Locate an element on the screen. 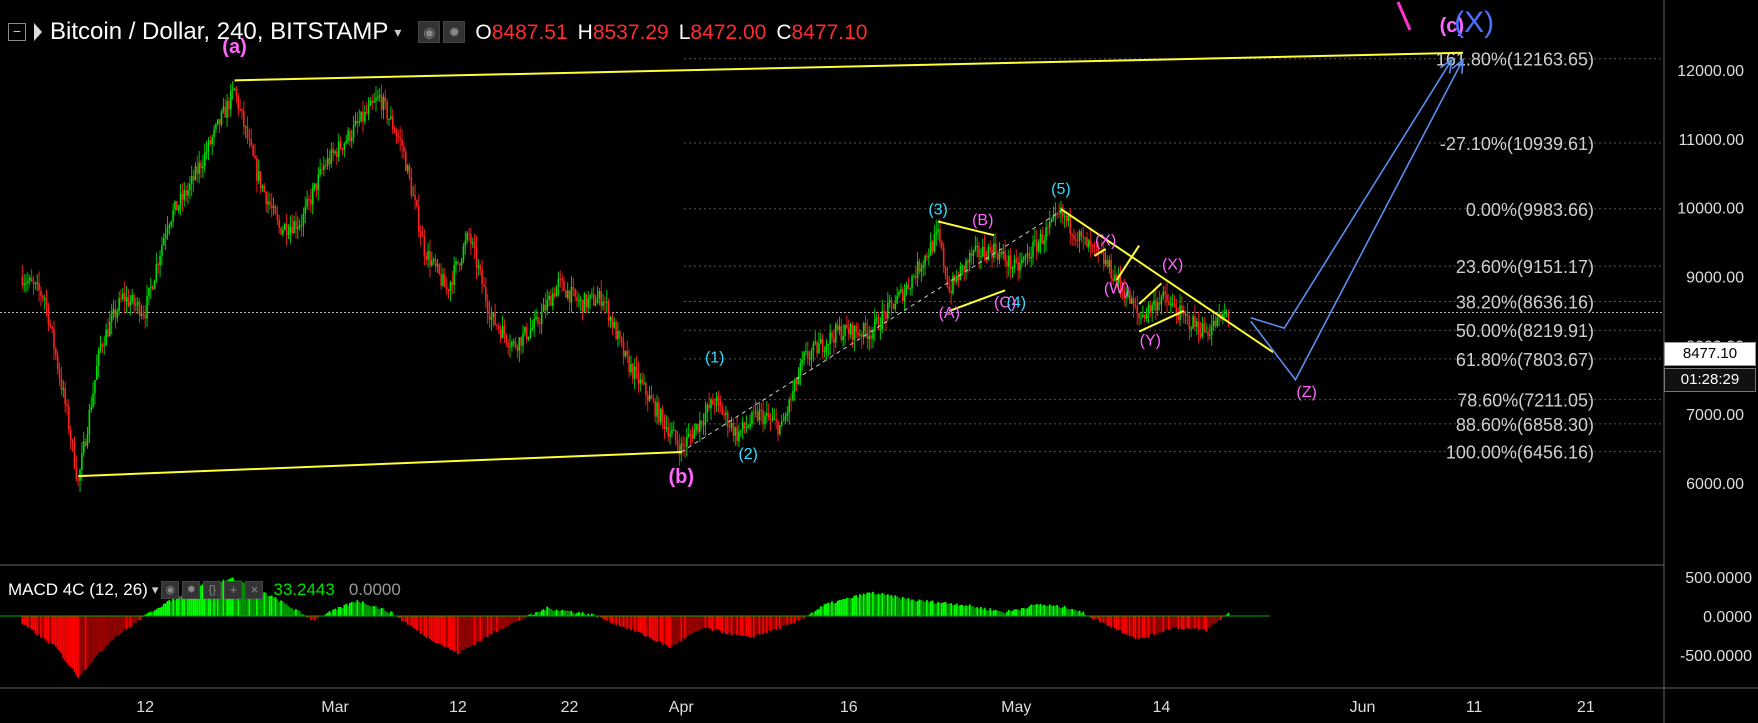 This screenshot has width=1758, height=723. ohlc-value: 8477.10 is located at coordinates (829, 32).